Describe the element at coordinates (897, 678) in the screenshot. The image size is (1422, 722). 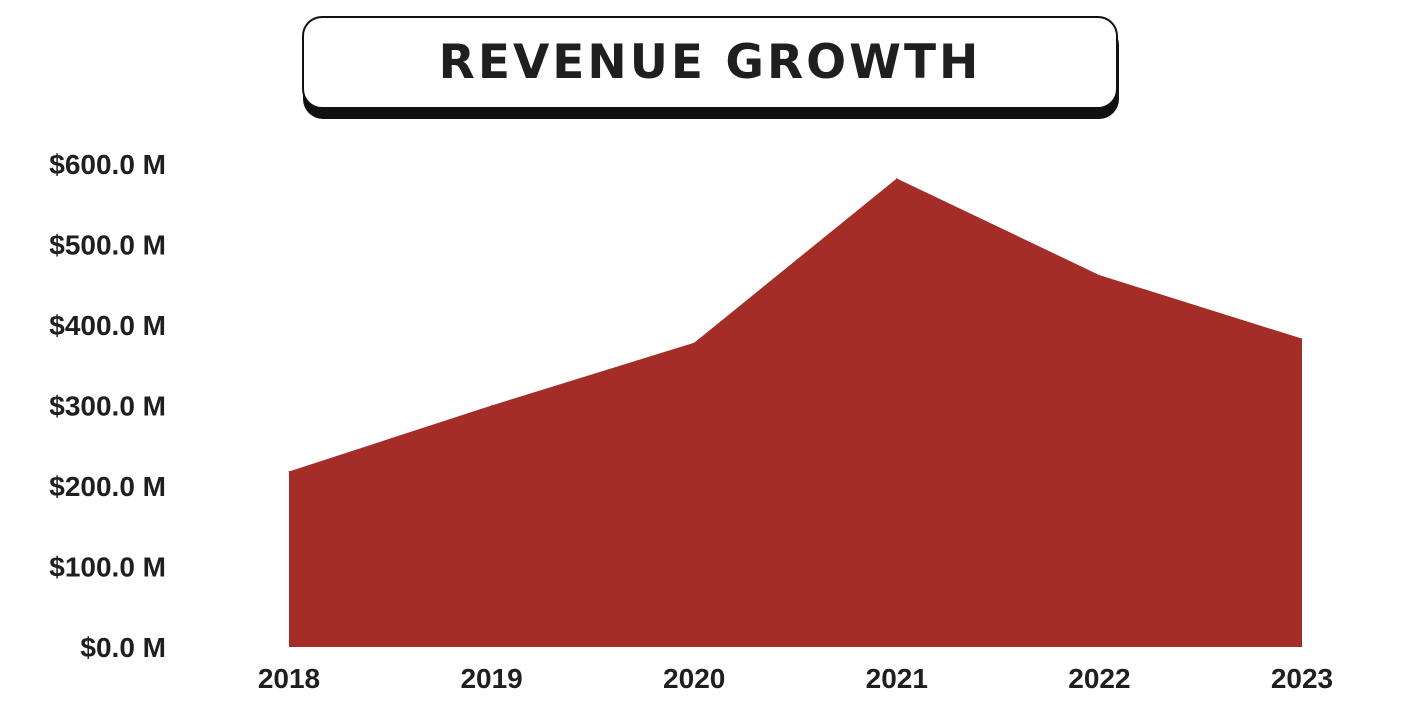
I see `x-tick-label: 2021` at that location.